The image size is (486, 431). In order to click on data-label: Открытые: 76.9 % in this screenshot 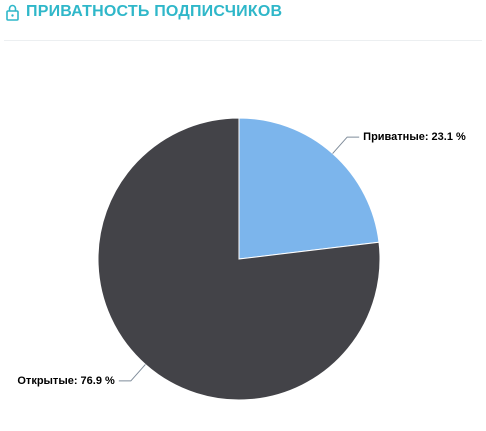, I will do `click(66, 381)`.